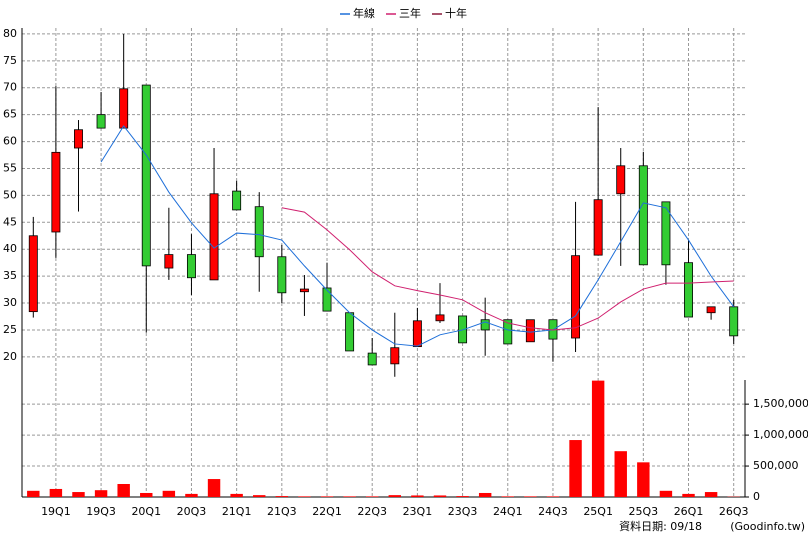 This screenshot has height=540, width=808. Describe the element at coordinates (10, 167) in the screenshot. I see `y-tick-label: 55` at that location.